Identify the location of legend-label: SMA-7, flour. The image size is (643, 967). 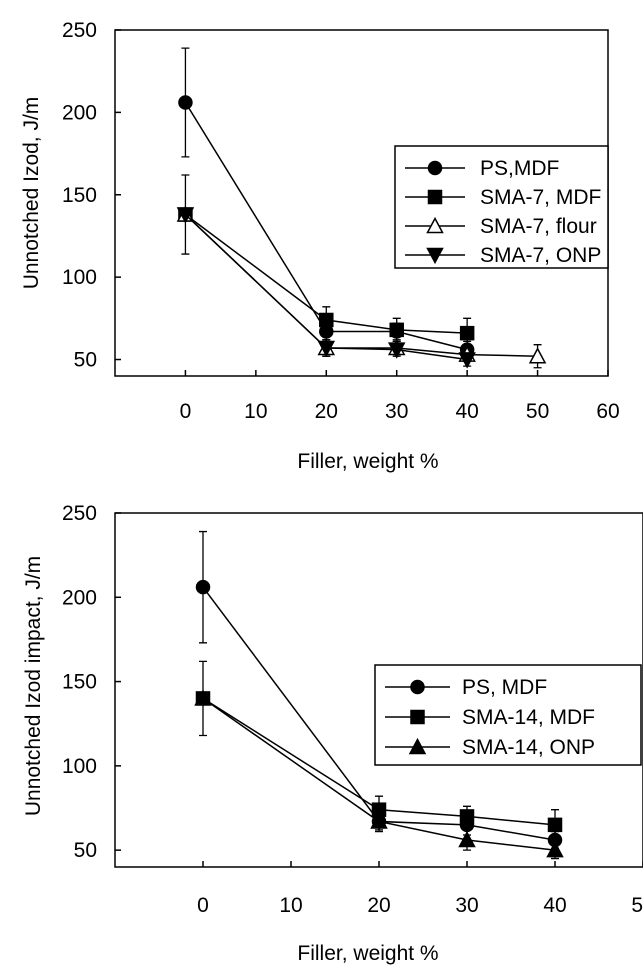
(538, 226).